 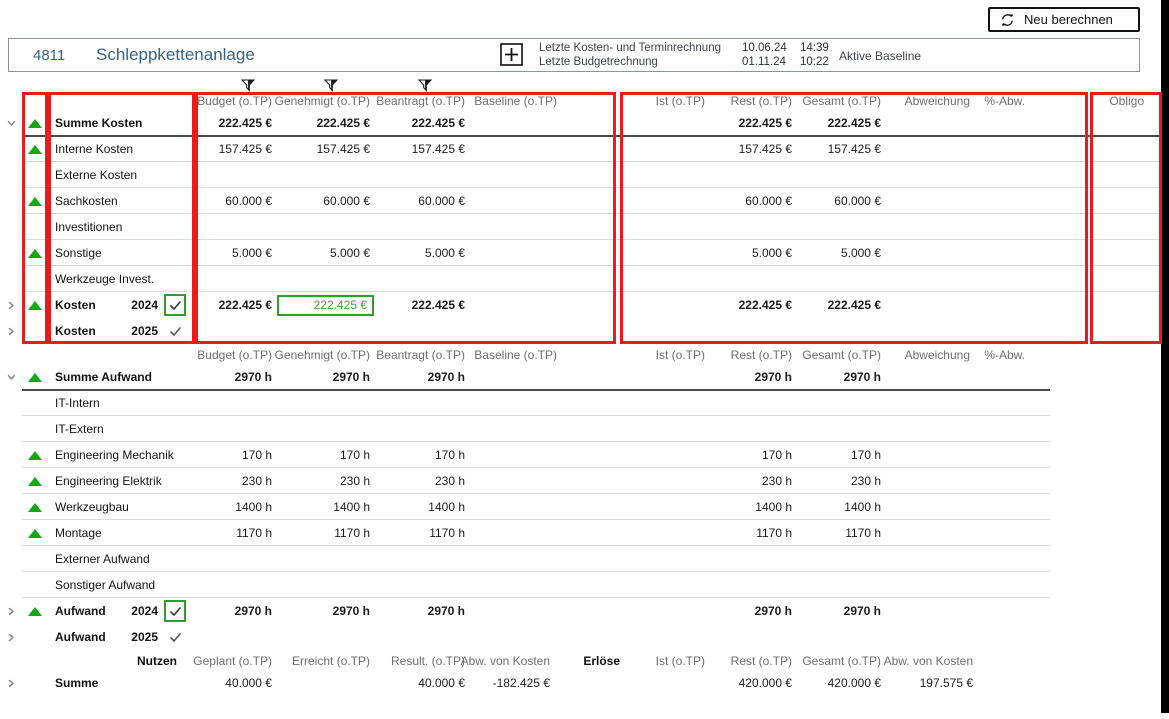 I want to click on last-calc-date: 10.06.24, so click(x=764, y=48).